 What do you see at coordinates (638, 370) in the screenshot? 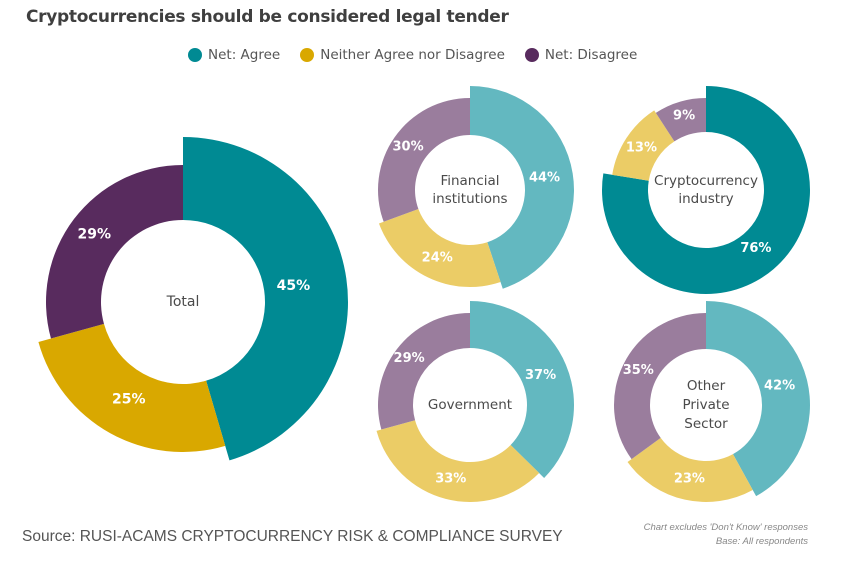
I see `data-label-disagree: 35%` at bounding box center [638, 370].